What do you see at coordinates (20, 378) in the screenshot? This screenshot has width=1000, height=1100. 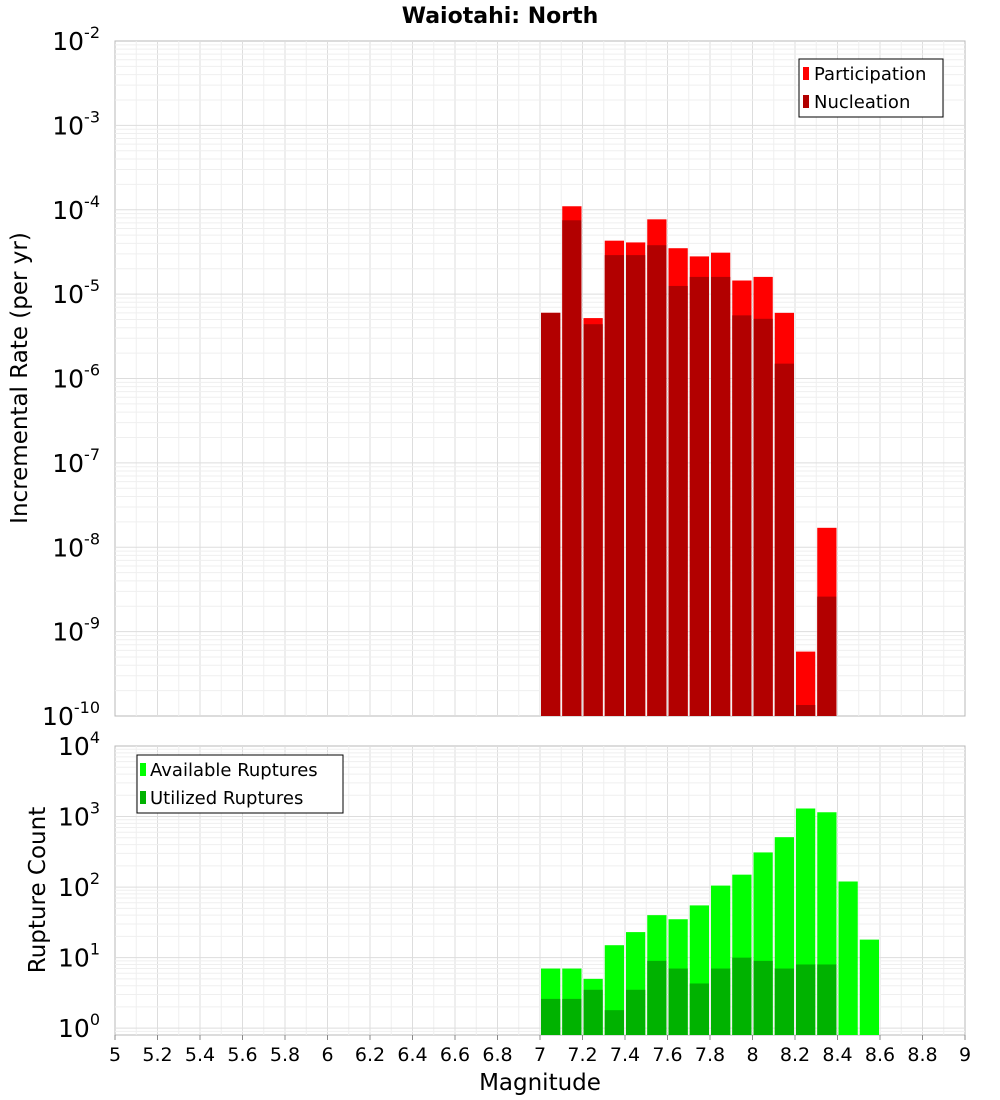 I see `rate-y-axis-label: Incremental Rate (per yr)` at bounding box center [20, 378].